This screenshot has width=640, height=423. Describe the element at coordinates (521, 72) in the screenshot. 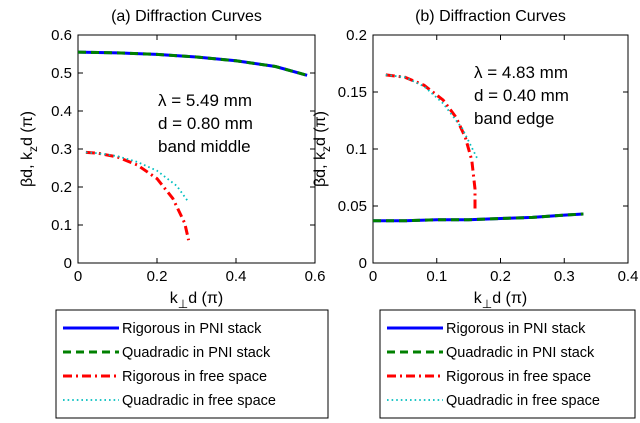

I see `annotation-text: λ = 4.83 mm` at that location.